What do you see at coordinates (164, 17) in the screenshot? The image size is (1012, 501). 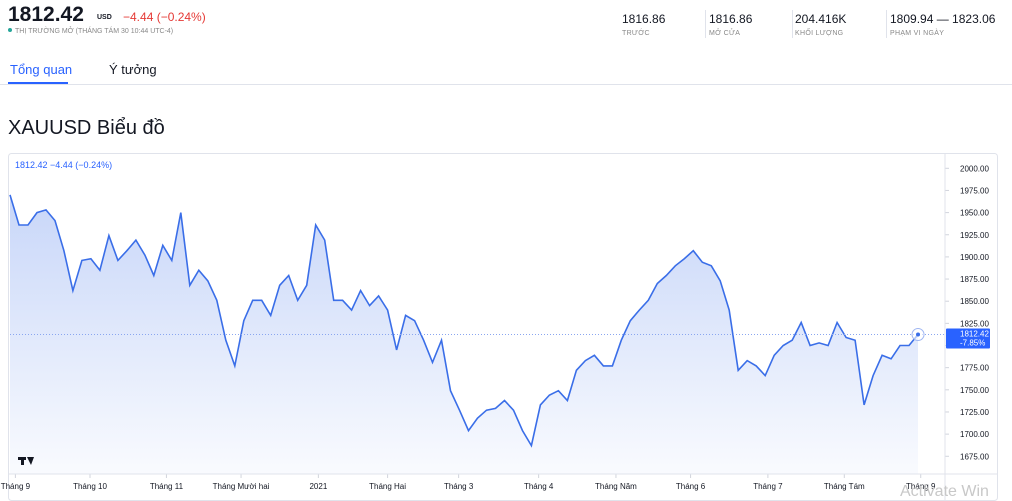 I see `price-change: −4.44 (−0.24%)` at bounding box center [164, 17].